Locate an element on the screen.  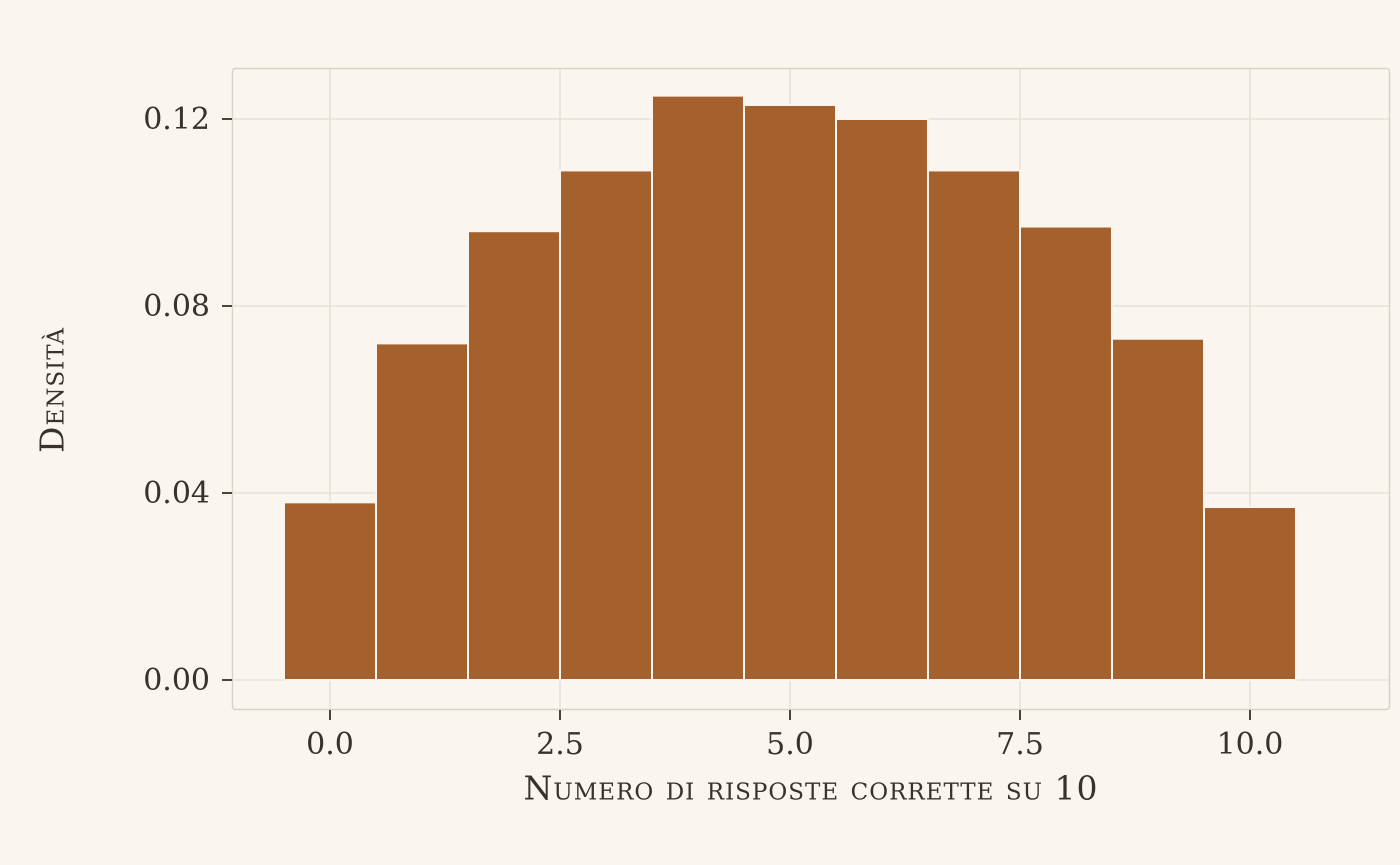
y-tick-label: 0.00 is located at coordinates (176, 680).